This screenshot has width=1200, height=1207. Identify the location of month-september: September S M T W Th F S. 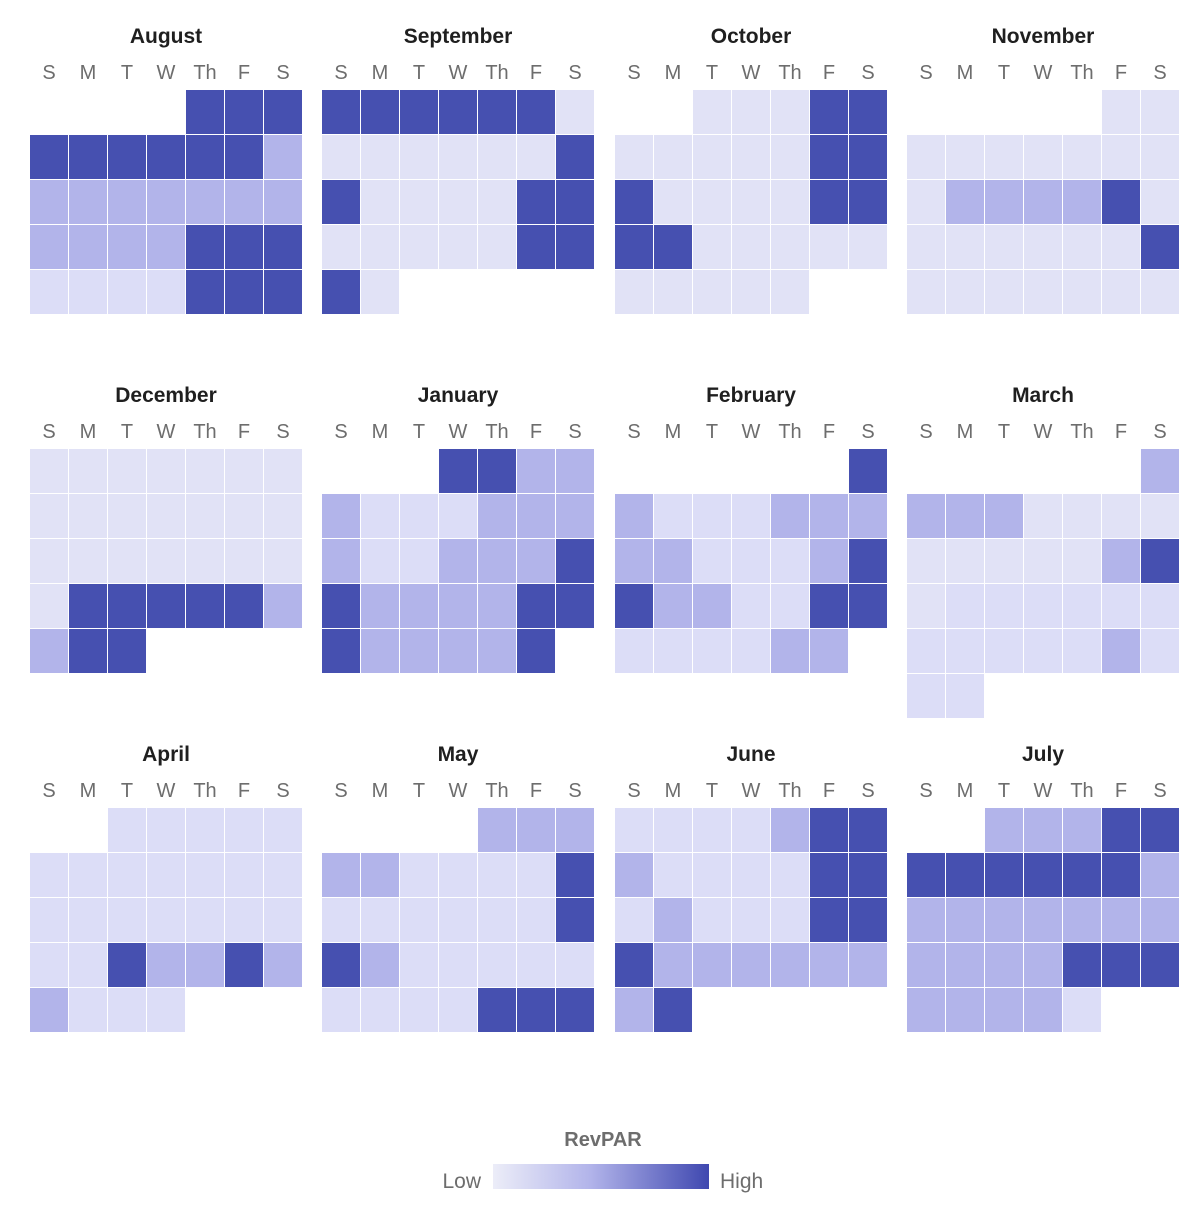
(458, 169).